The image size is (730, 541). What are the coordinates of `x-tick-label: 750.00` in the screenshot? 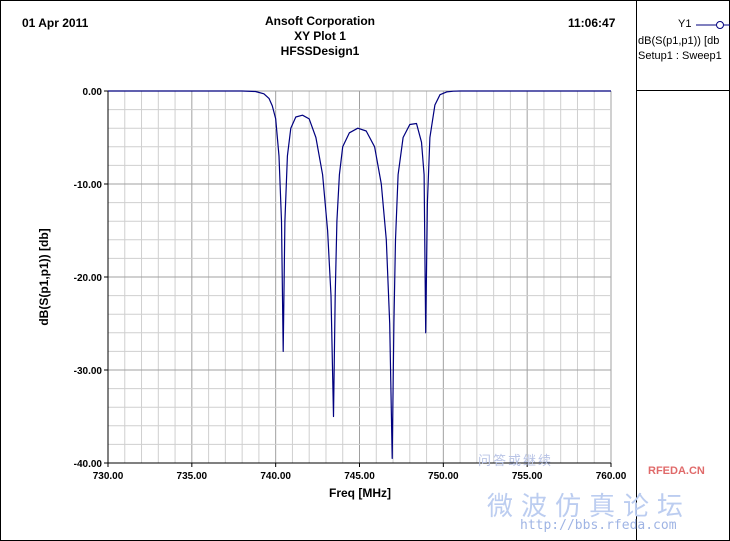 It's located at (443, 476).